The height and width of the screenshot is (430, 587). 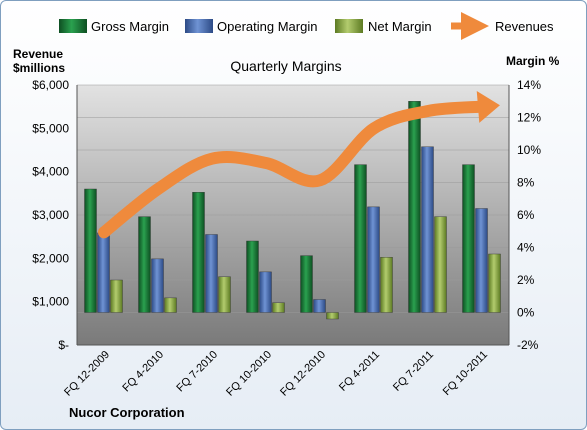 What do you see at coordinates (359, 371) in the screenshot?
I see `category-label: FQ 4-2011` at bounding box center [359, 371].